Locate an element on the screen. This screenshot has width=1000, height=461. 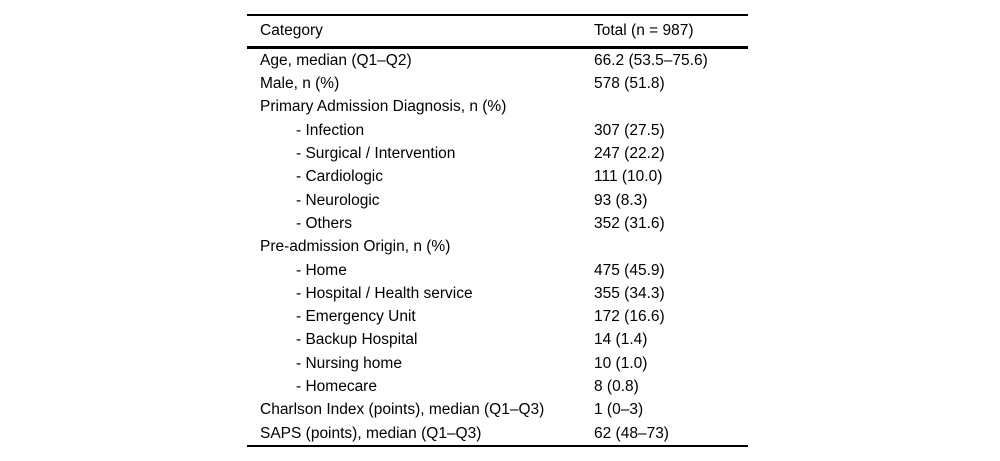
value-cell: 111 (10.0) is located at coordinates (628, 177).